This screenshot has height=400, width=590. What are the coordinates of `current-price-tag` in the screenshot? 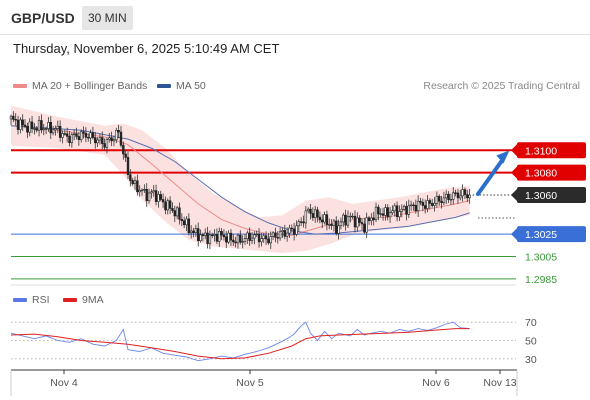 It's located at (551, 195).